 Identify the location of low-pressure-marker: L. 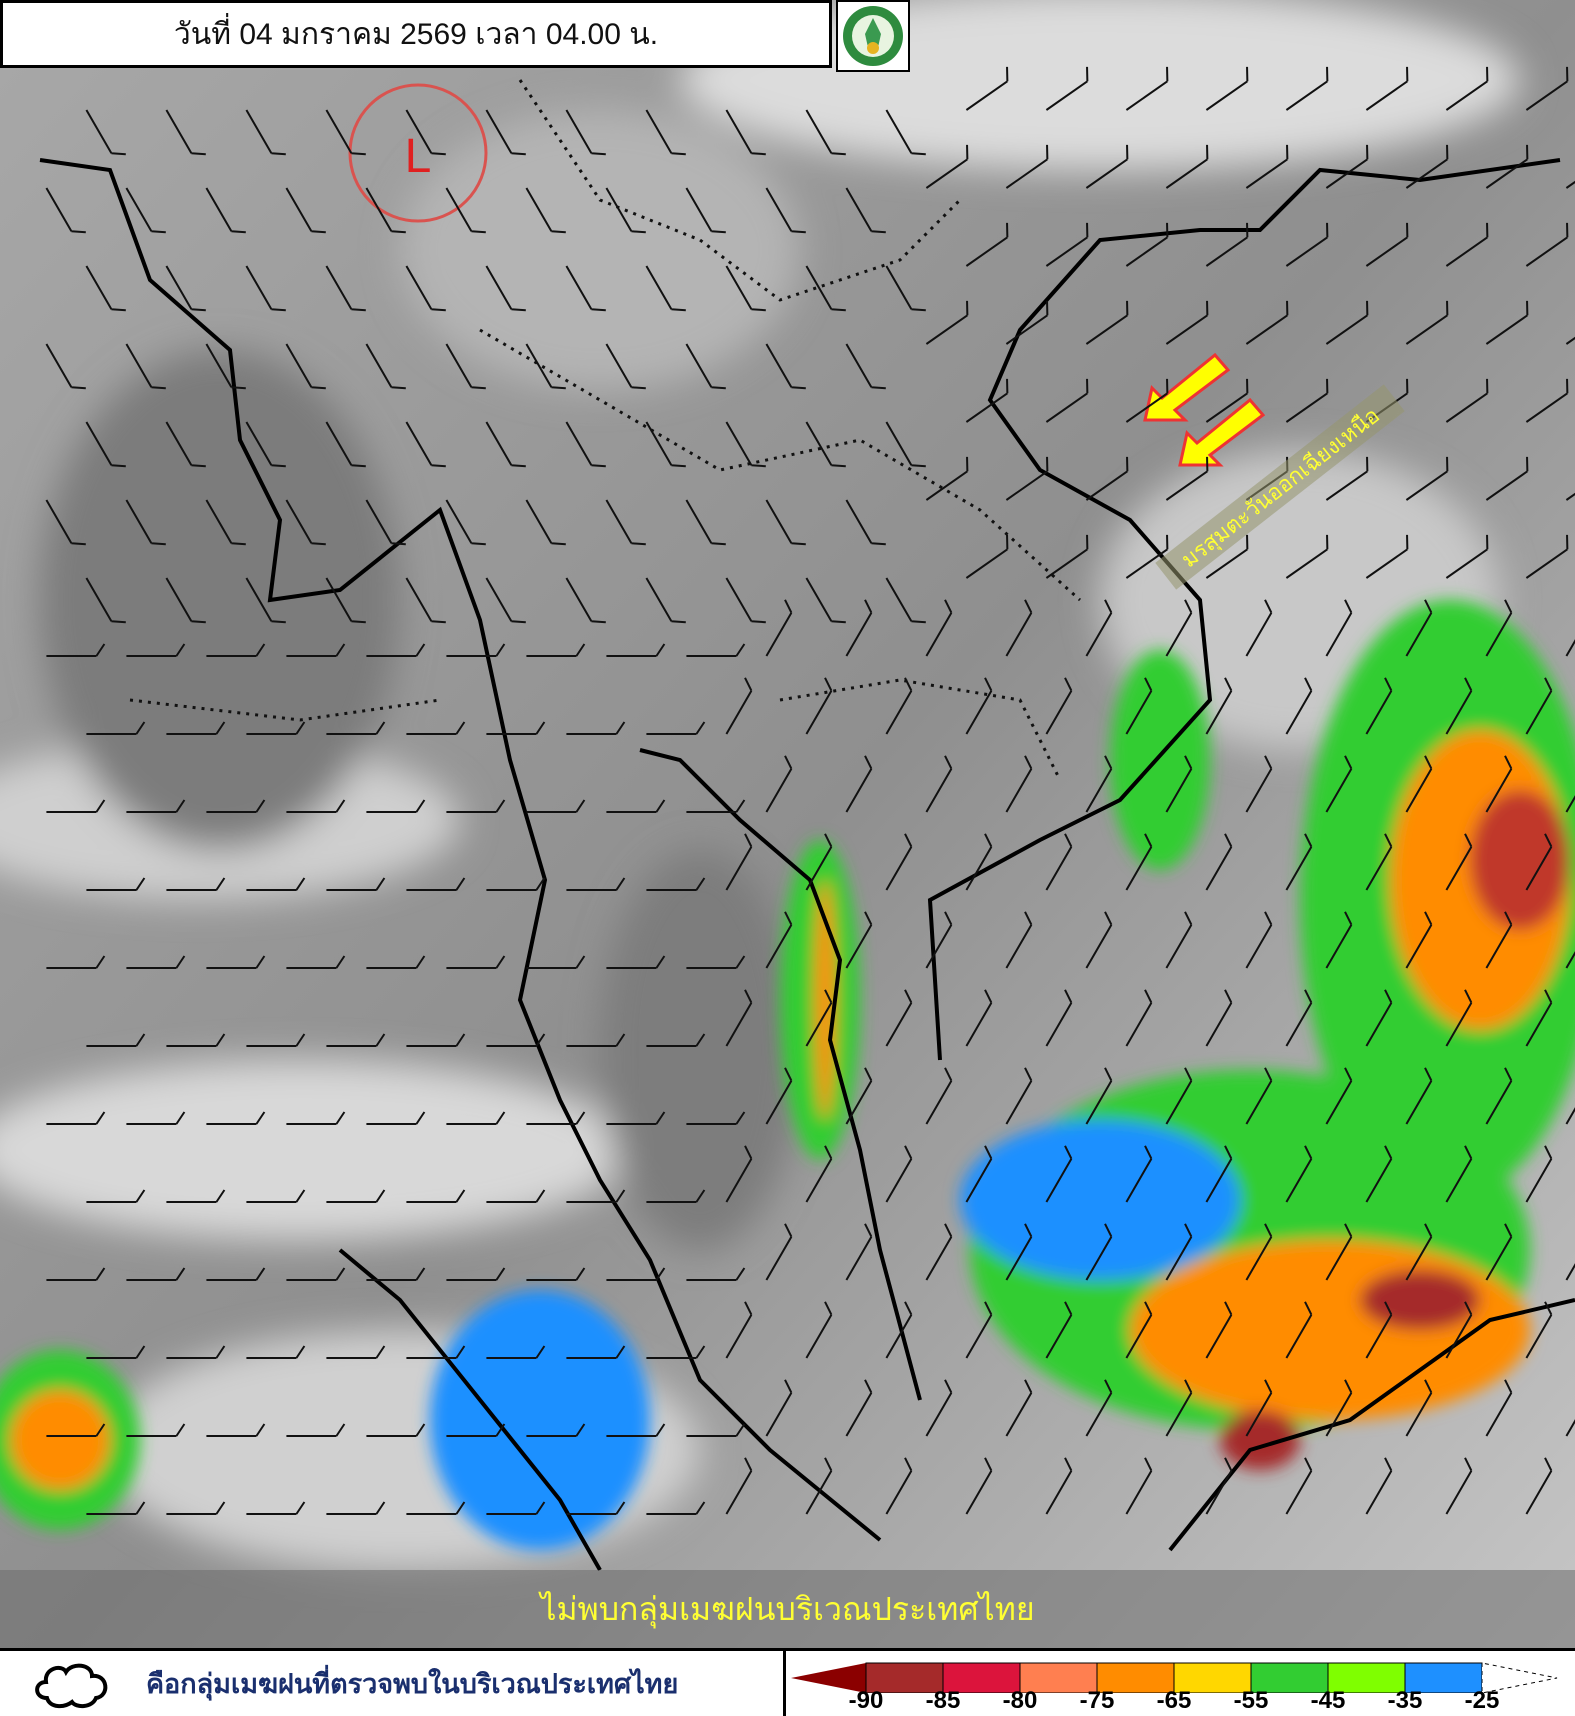
(418, 153).